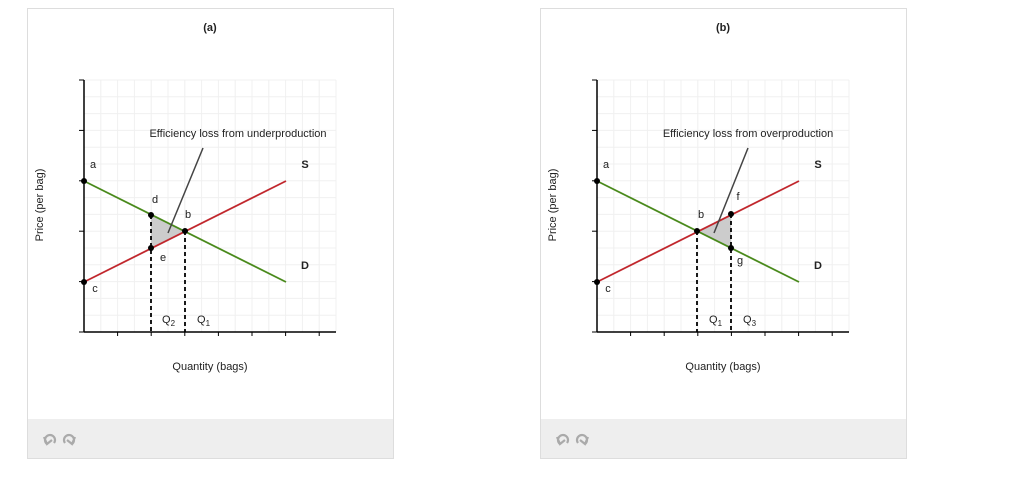  I want to click on quantity-subscript: 2, so click(173, 323).